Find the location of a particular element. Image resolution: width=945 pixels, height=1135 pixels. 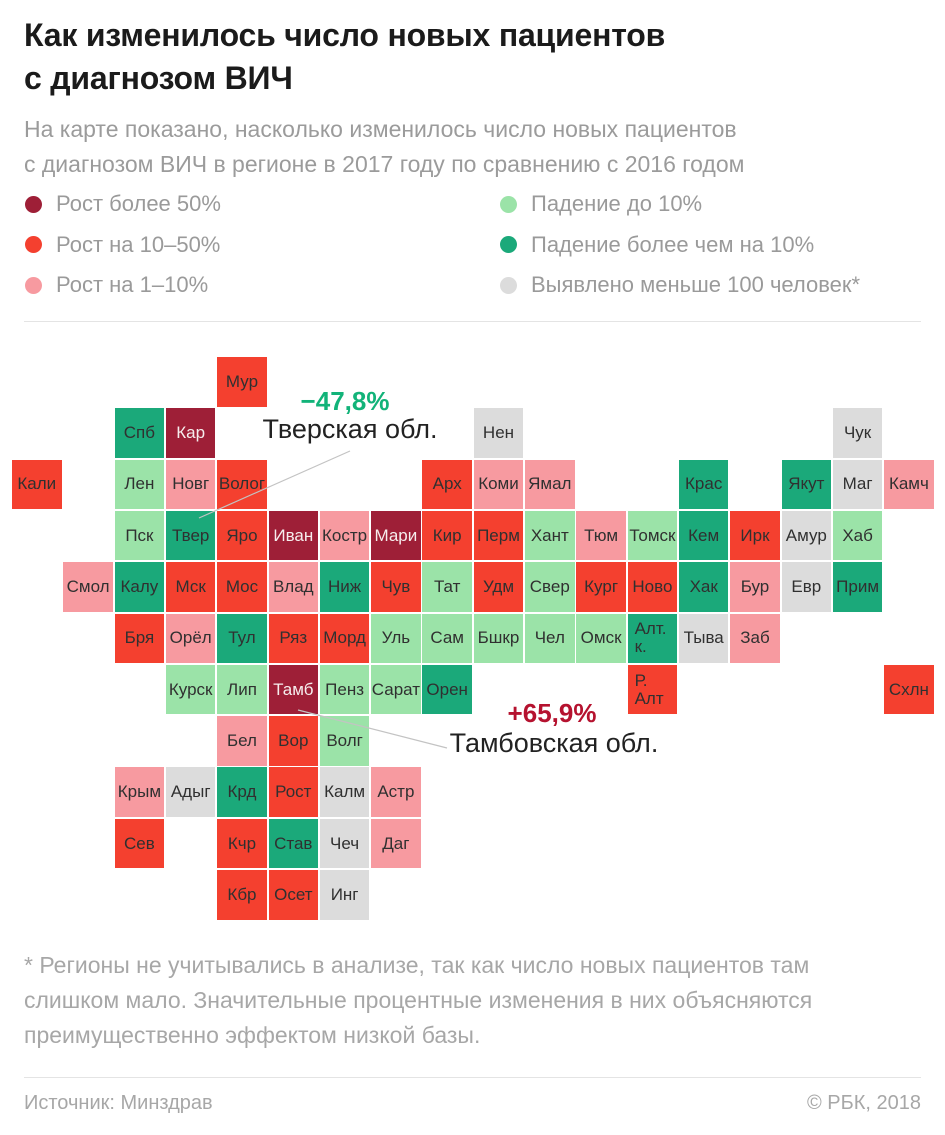

region-tile: Камч is located at coordinates (909, 484).